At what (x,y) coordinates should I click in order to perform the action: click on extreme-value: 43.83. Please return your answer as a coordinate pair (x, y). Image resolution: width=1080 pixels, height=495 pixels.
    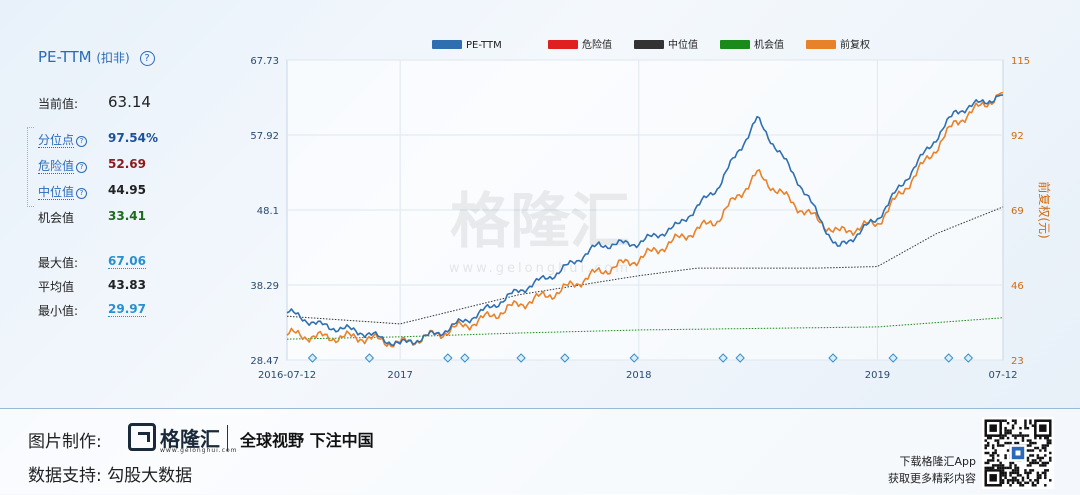
    Looking at the image, I should click on (127, 285).